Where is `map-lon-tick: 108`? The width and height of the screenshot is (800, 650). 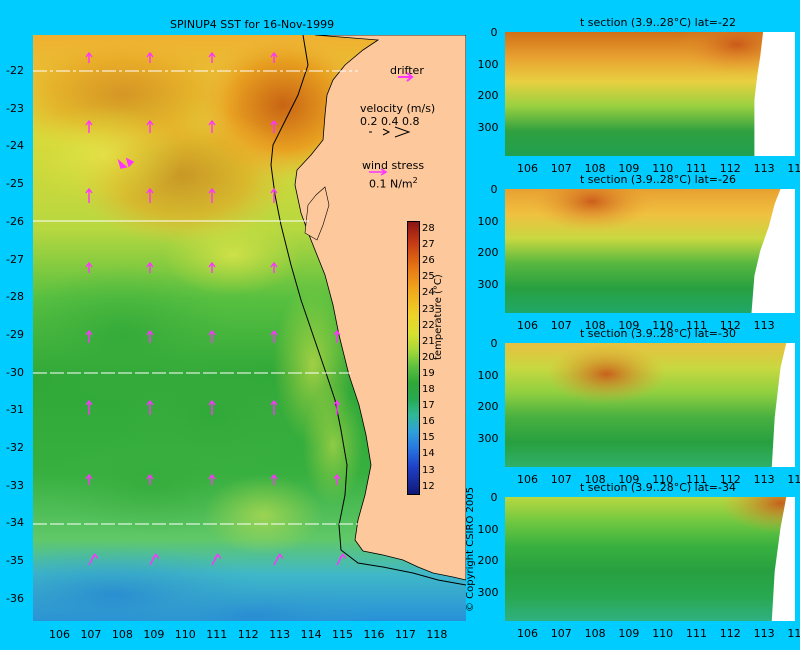 map-lon-tick: 108 is located at coordinates (122, 634).